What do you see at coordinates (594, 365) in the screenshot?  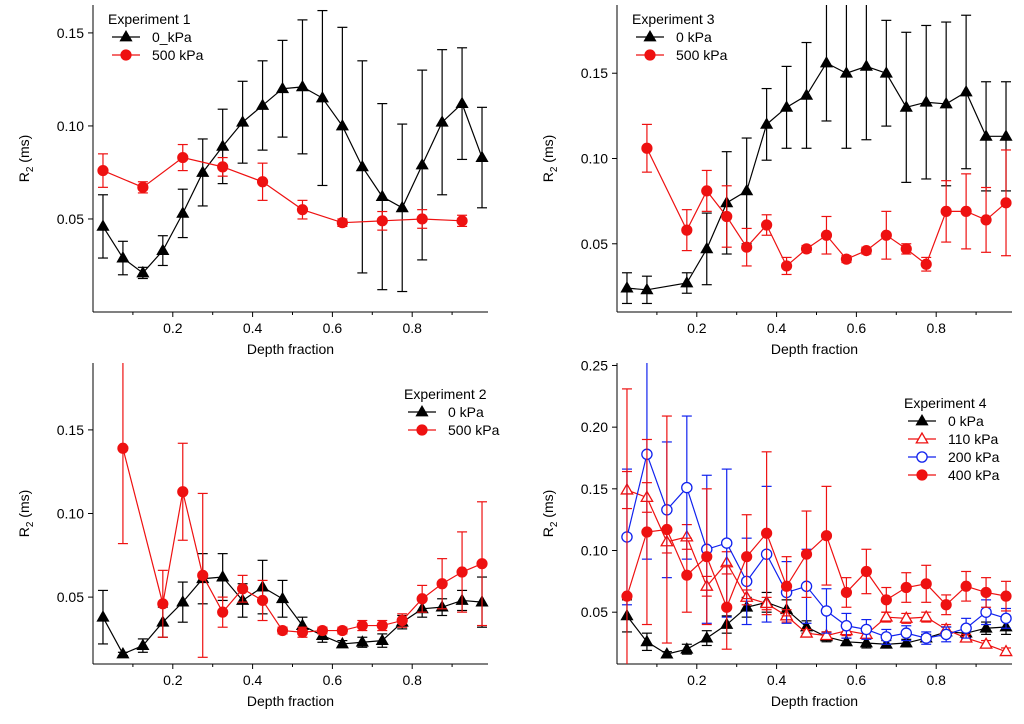 I see `y-tick-label: 0.25` at bounding box center [594, 365].